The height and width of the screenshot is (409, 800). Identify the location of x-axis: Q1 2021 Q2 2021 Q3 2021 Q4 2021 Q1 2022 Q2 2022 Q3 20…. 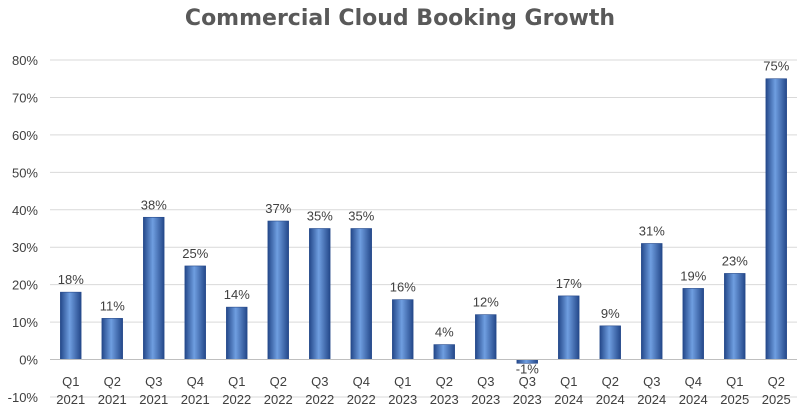
(423, 383).